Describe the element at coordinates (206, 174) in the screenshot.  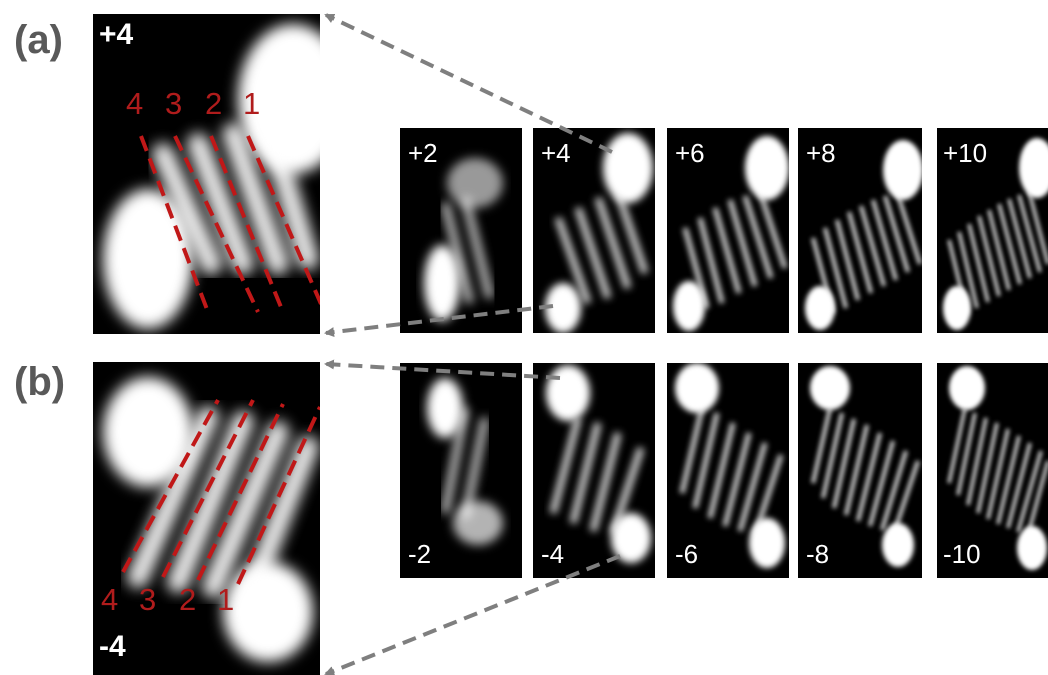
I see `fringe-image-a-large: +4 4 3 2 1` at that location.